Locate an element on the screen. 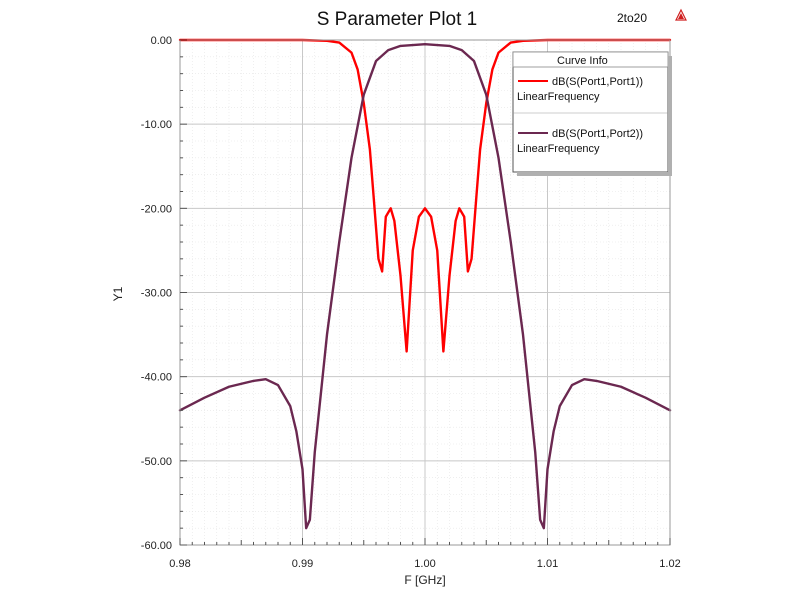  legend-box is located at coordinates (590, 112).